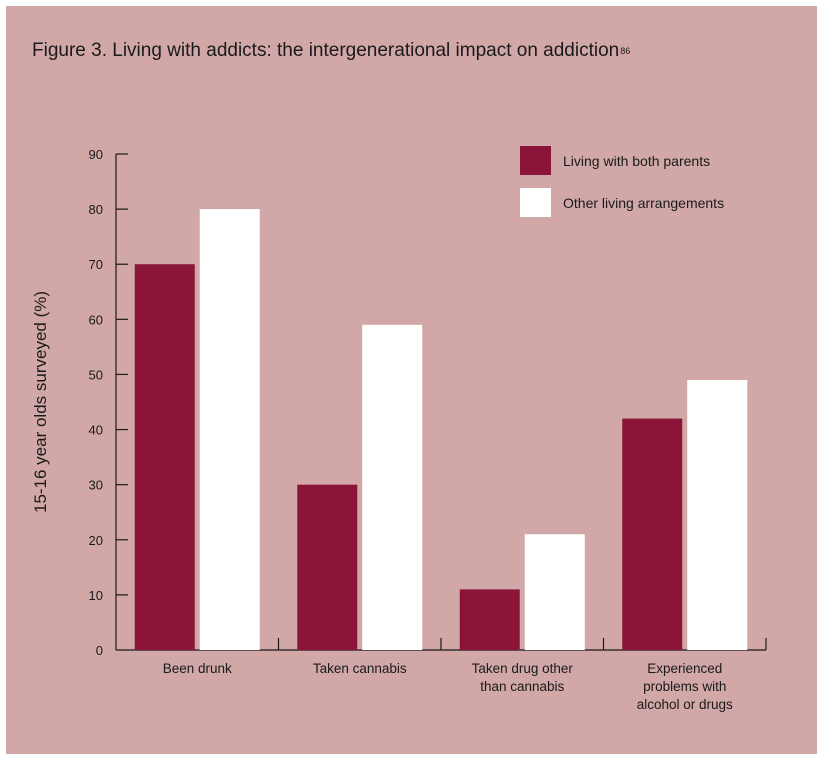 This screenshot has width=824, height=762. Describe the element at coordinates (96, 485) in the screenshot. I see `y-tick-label: 30` at that location.